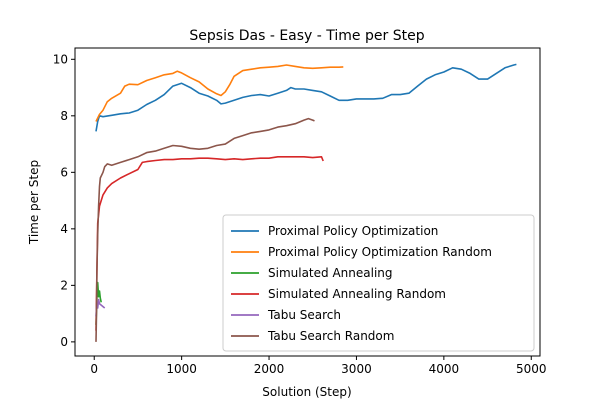 This screenshot has height=400, width=600. I want to click on chart-title: Sepsis Das - Easy - Time per Step, so click(306, 36).